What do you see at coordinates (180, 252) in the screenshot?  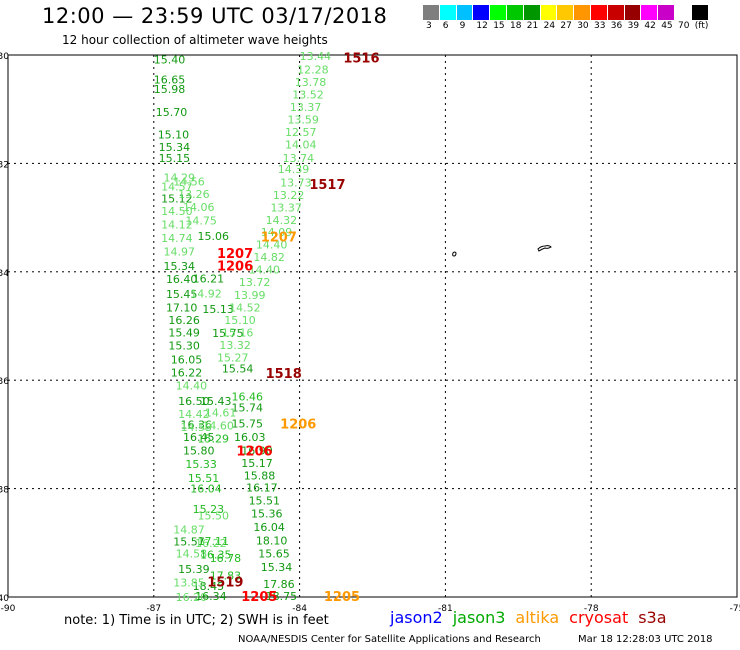 I see `wave-height-value: 14.97` at bounding box center [180, 252].